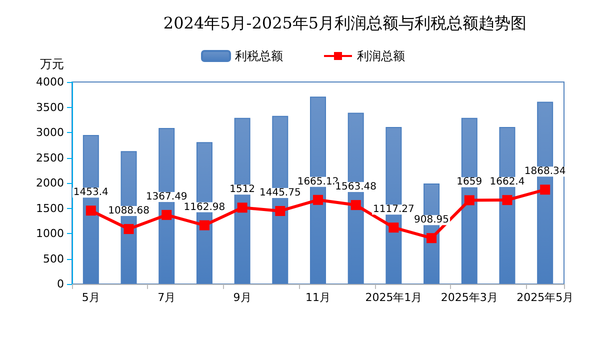 Image resolution: width=606 pixels, height=346 pixels. What do you see at coordinates (393, 210) in the screenshot?
I see `data-label: 1117.27` at bounding box center [393, 210].